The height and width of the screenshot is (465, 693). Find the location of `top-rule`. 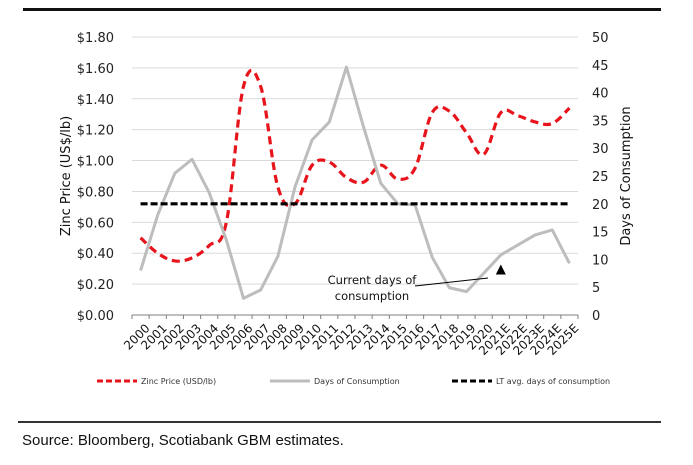

top-rule is located at coordinates (342, 9).